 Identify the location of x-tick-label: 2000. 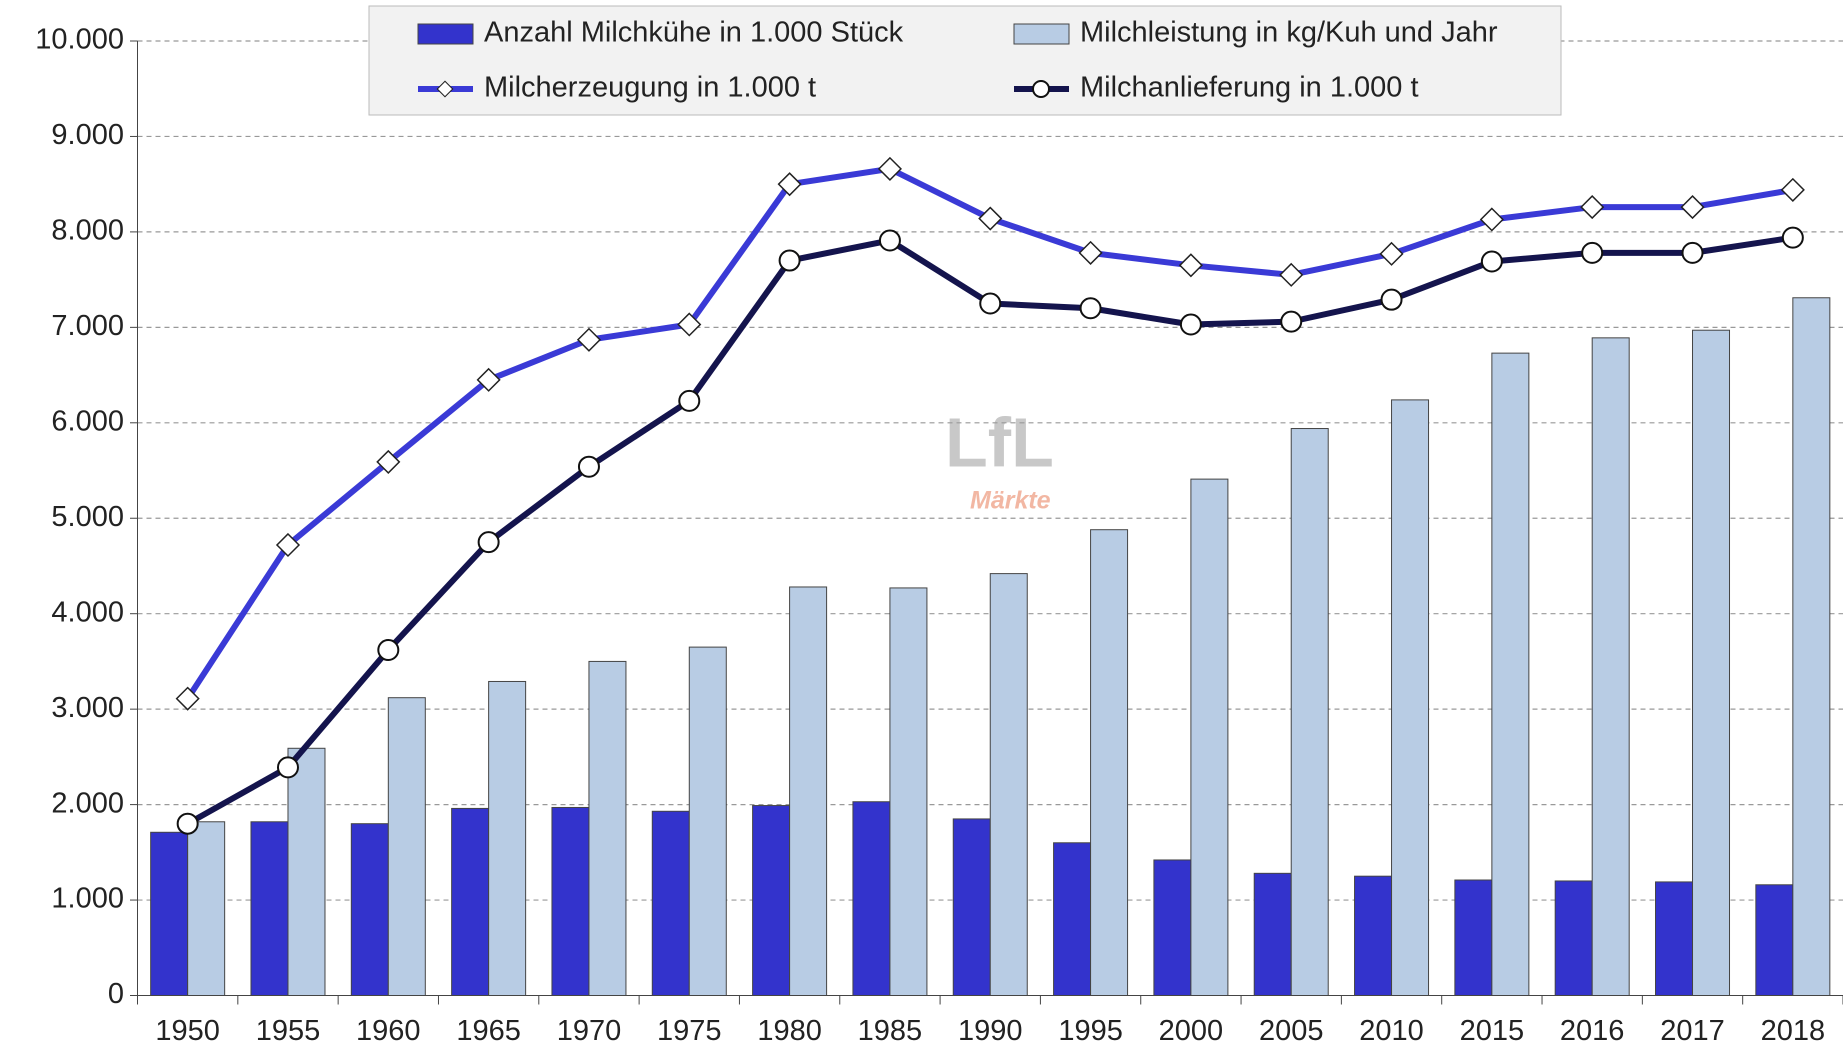
(1191, 1031).